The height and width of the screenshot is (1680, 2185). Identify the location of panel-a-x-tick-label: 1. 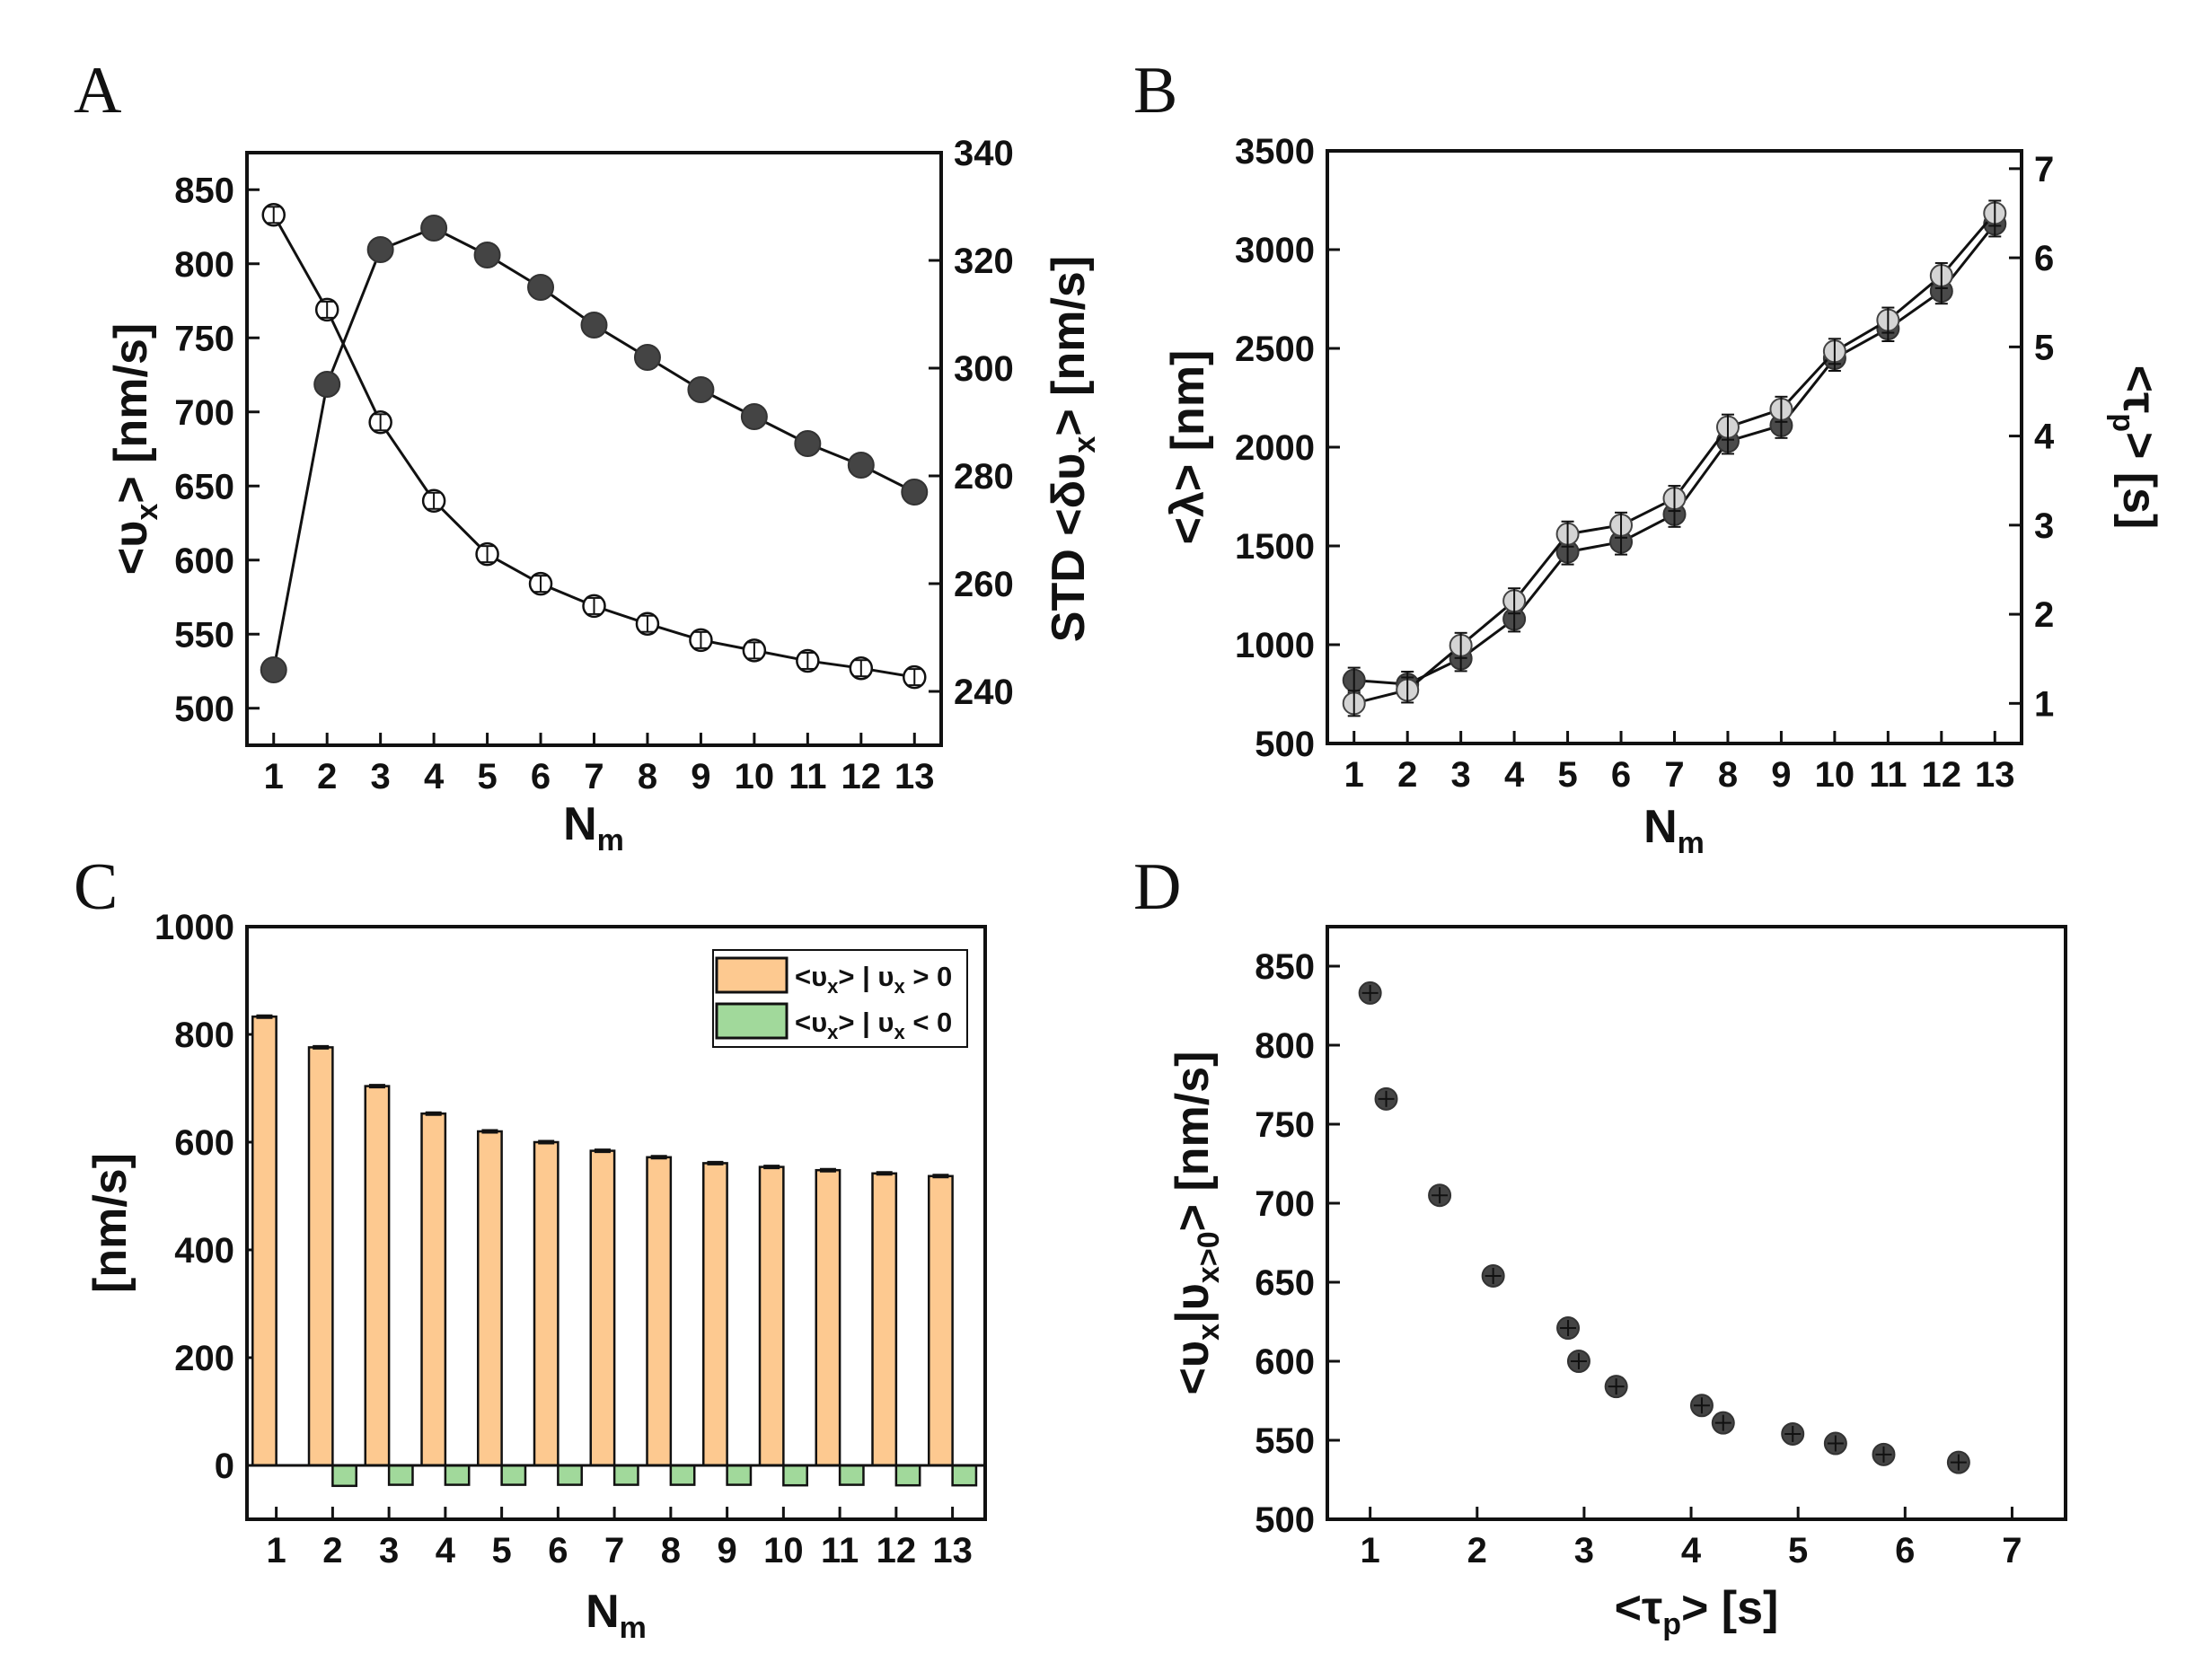
(274, 776).